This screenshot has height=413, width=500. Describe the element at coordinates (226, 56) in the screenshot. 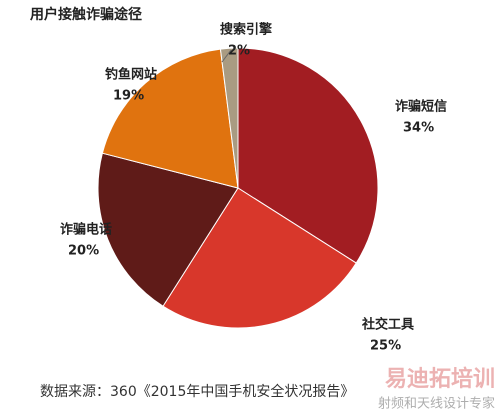

I see `leader-line` at that location.